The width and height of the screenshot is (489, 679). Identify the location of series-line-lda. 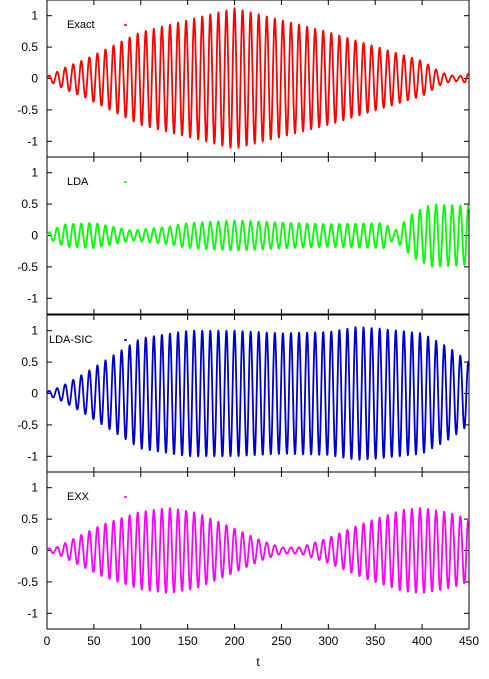
(258, 235).